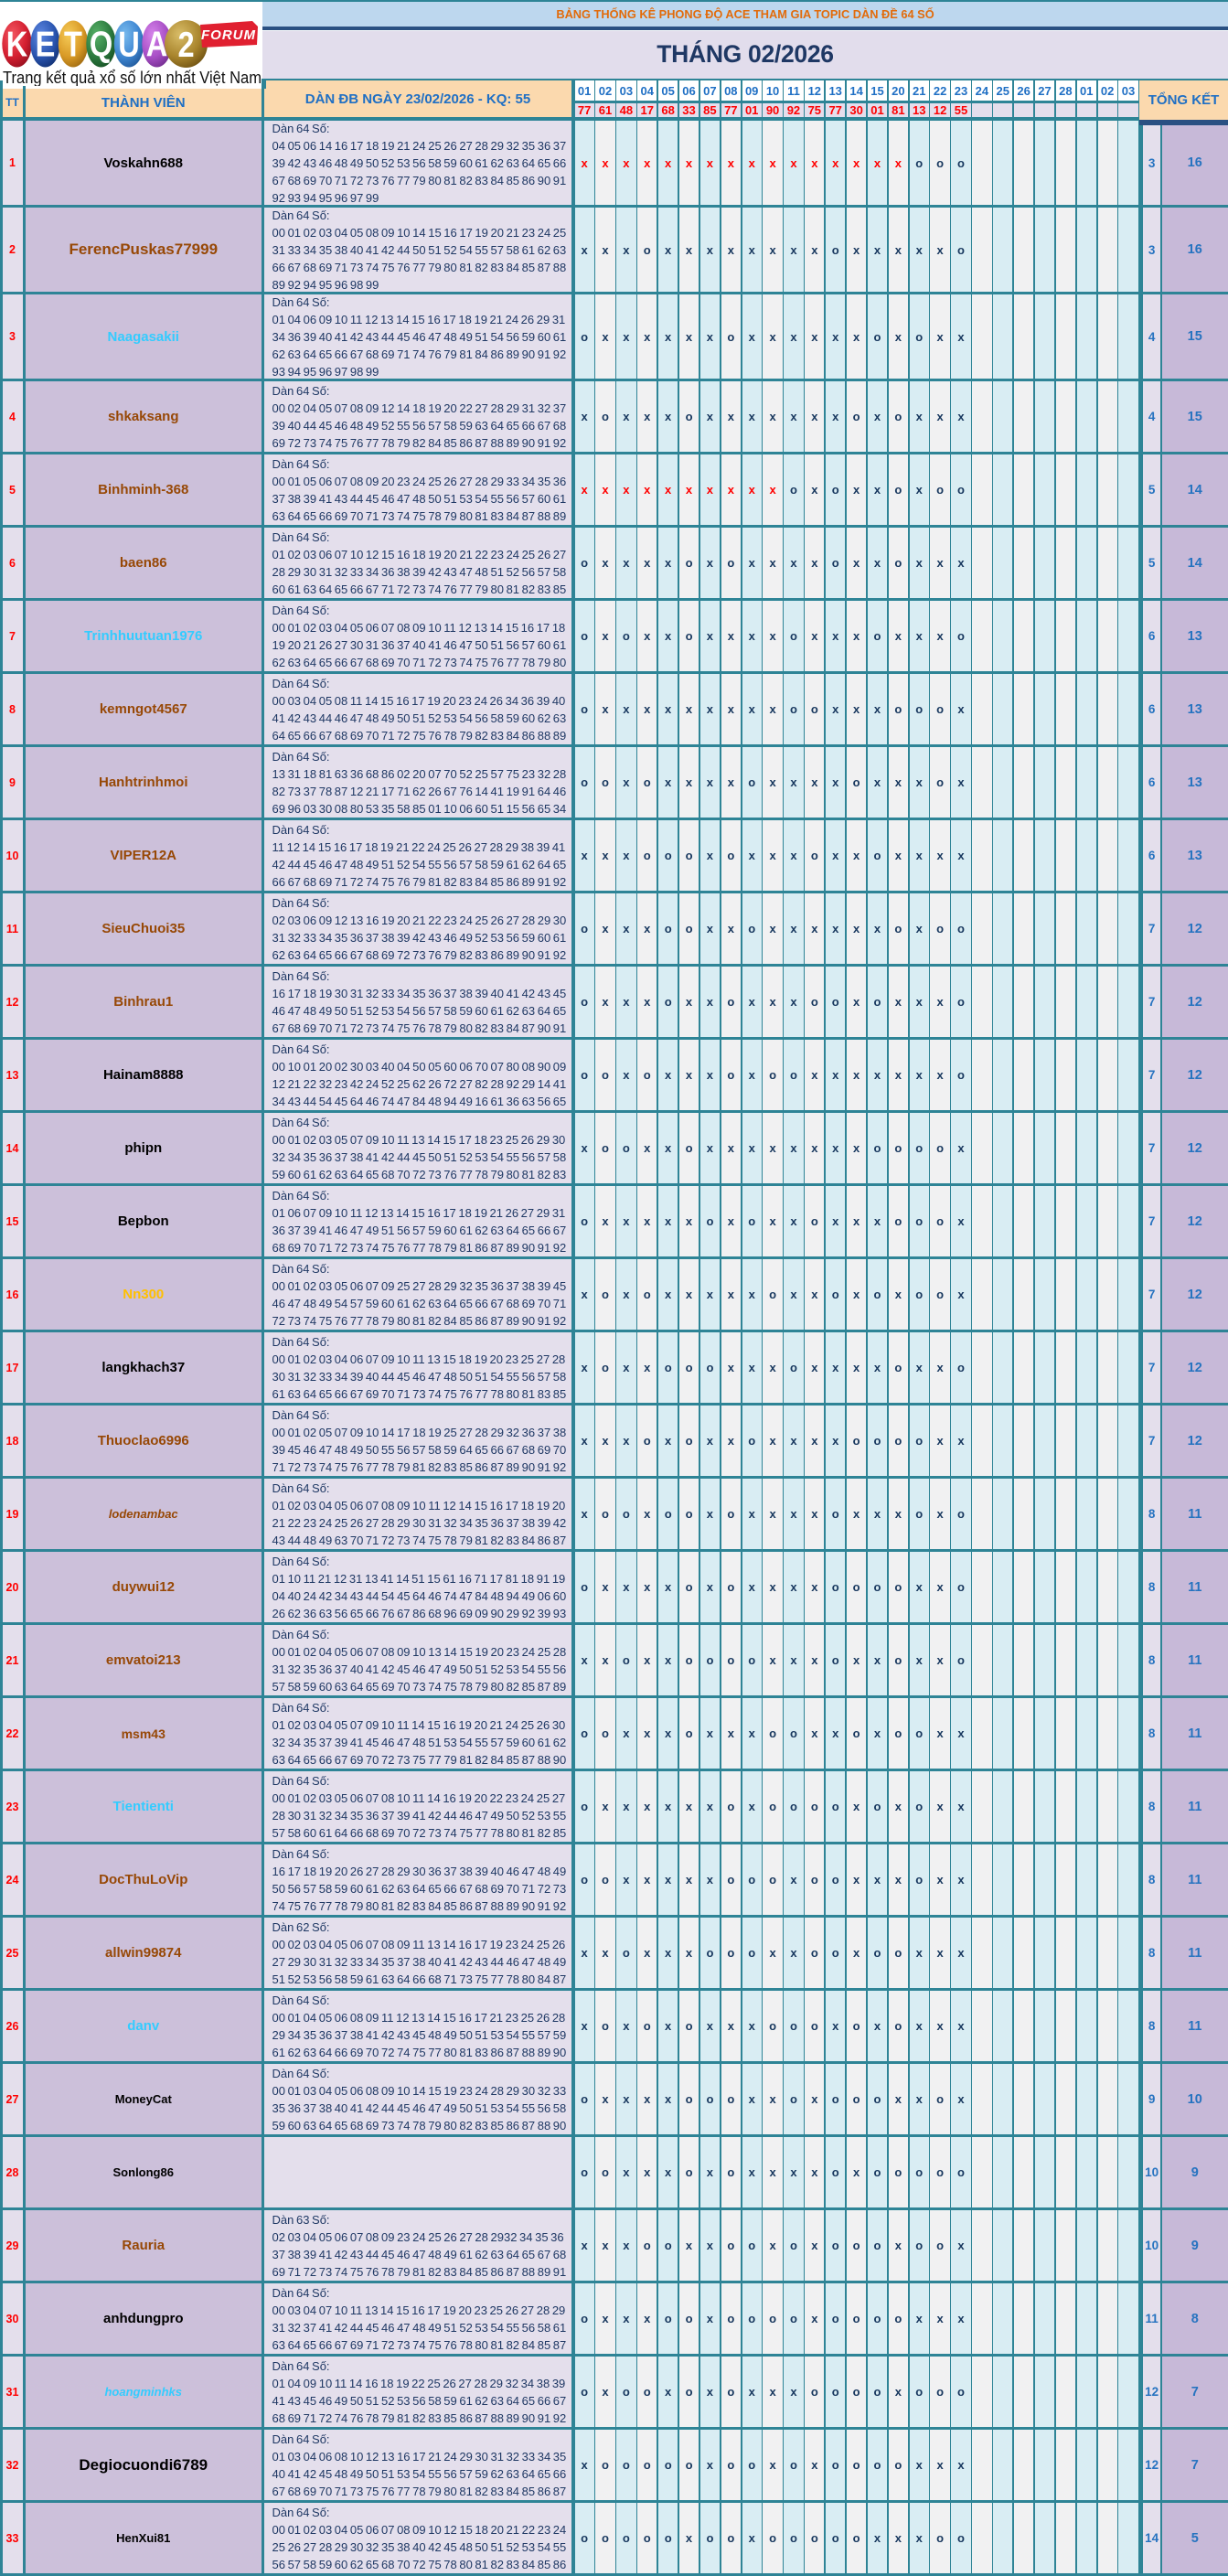  I want to click on svg-text: K, so click(17, 44).